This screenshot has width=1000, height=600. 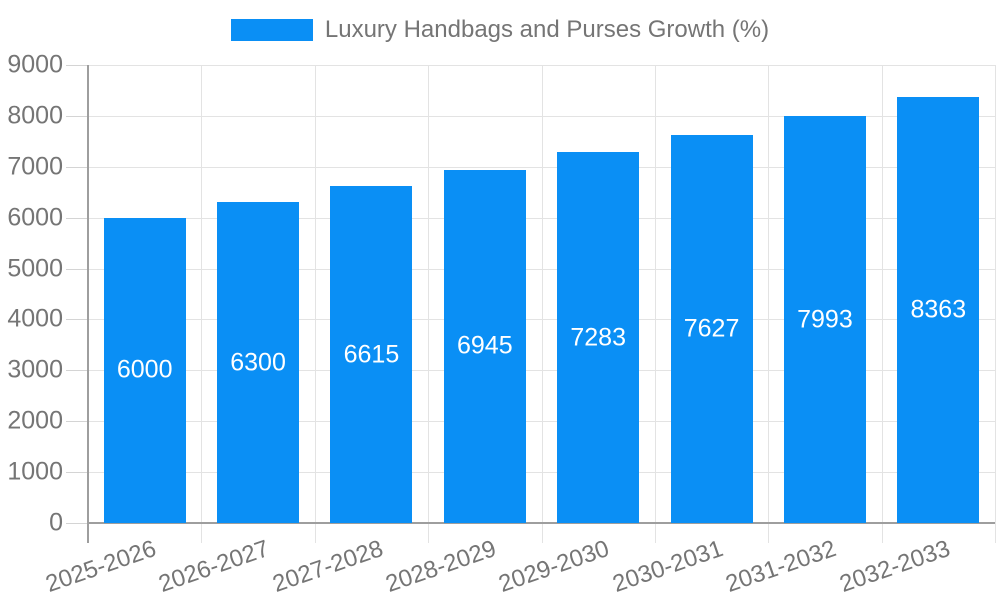 I want to click on bar-2030-2031: 7627, so click(x=711, y=328).